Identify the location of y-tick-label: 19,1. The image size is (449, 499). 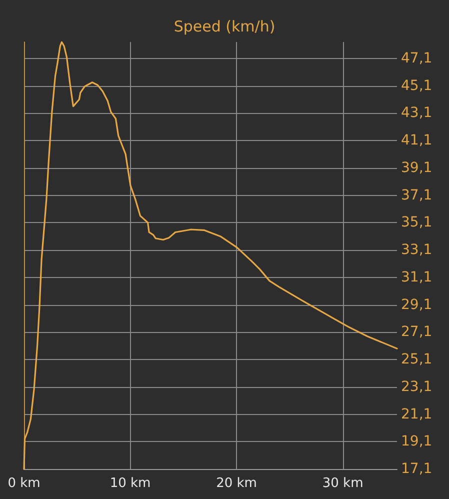
(416, 442).